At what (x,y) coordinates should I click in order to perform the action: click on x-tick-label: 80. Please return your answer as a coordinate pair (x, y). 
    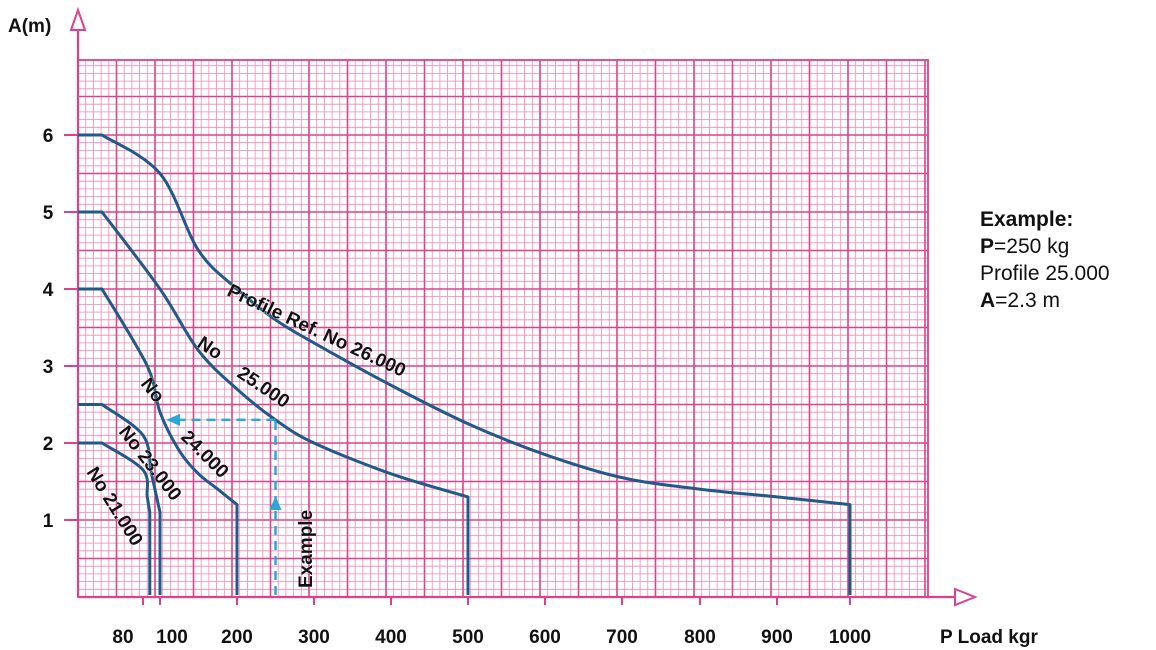
    Looking at the image, I should click on (122, 637).